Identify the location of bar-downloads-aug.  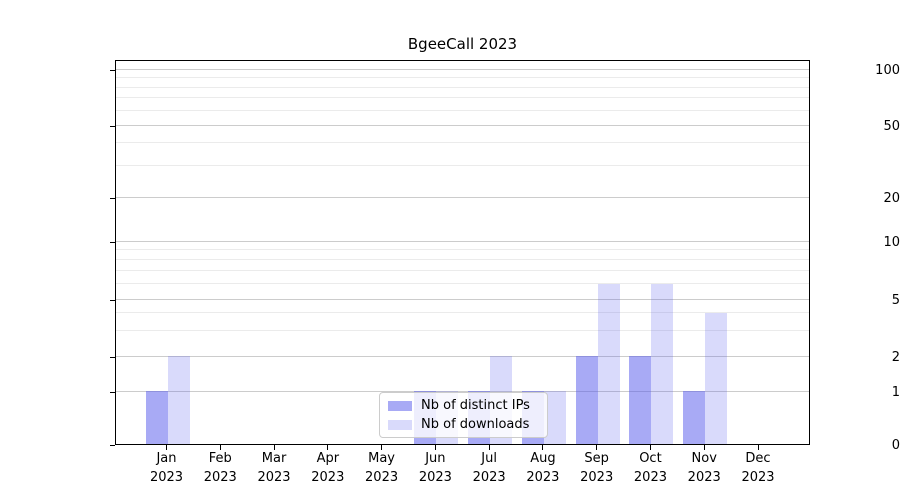
(554, 417).